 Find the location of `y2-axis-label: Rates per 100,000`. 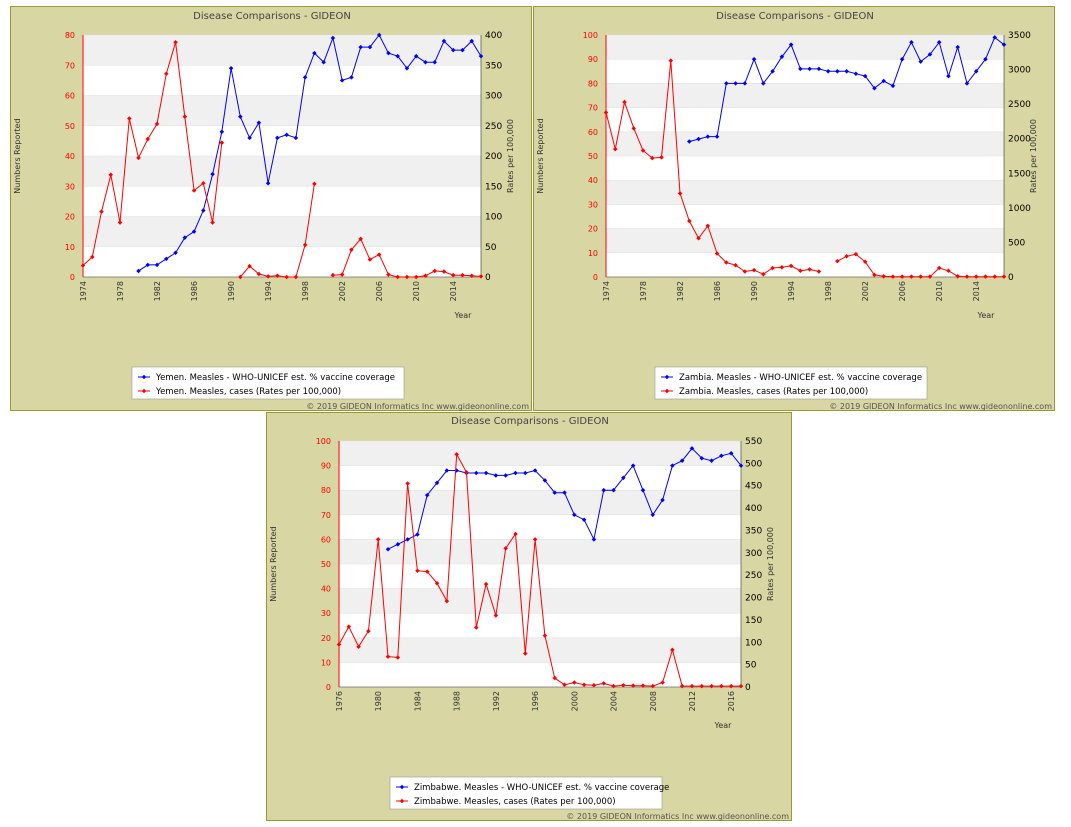

y2-axis-label: Rates per 100,000 is located at coordinates (1033, 156).